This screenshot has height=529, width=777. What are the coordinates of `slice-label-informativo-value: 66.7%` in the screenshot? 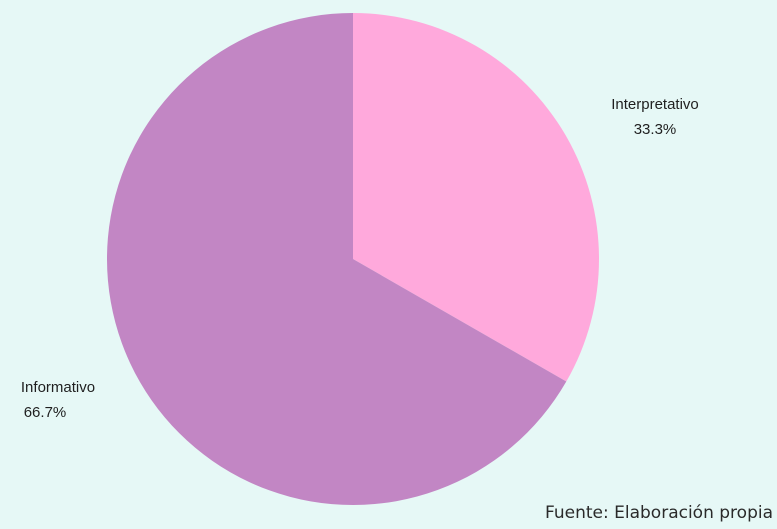 It's located at (45, 412).